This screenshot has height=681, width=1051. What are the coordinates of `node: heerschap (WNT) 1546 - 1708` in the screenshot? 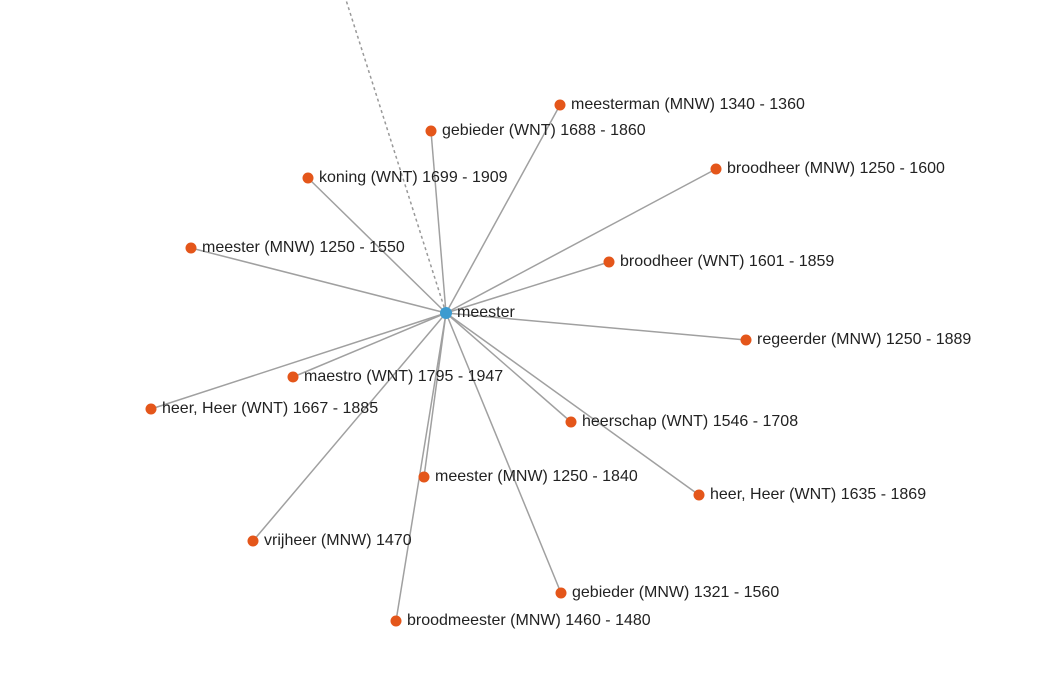 It's located at (681, 421).